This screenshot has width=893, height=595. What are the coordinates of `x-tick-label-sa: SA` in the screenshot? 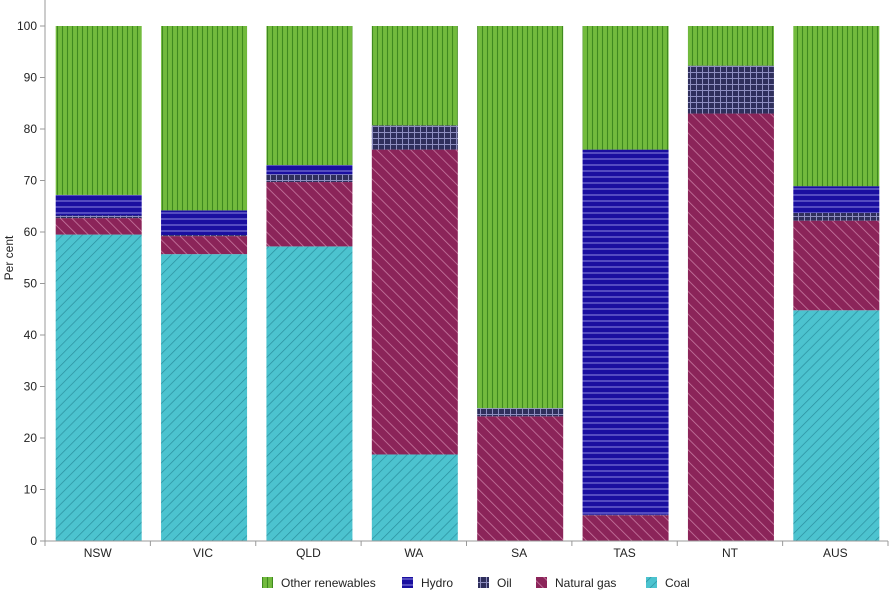 It's located at (519, 553).